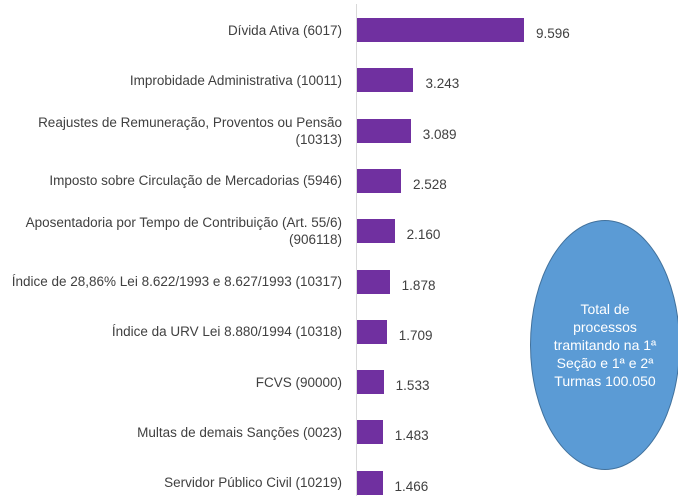  What do you see at coordinates (423, 235) in the screenshot?
I see `value-label: 2.160` at bounding box center [423, 235].